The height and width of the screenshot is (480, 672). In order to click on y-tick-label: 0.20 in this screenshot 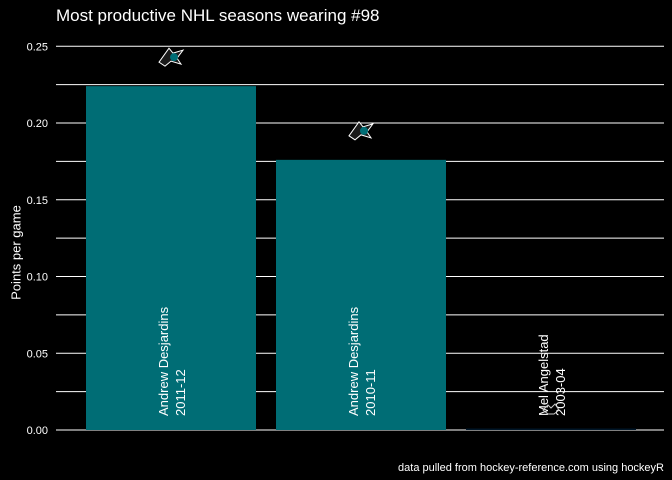, I will do `click(37, 124)`.